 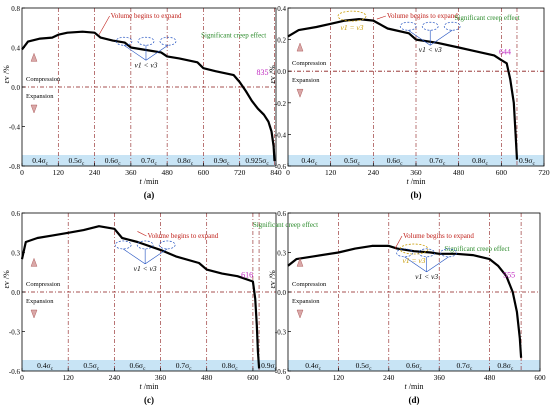 What do you see at coordinates (414, 260) in the screenshot?
I see `v1-equals-v3-annotation: v1 = v3` at bounding box center [414, 260].